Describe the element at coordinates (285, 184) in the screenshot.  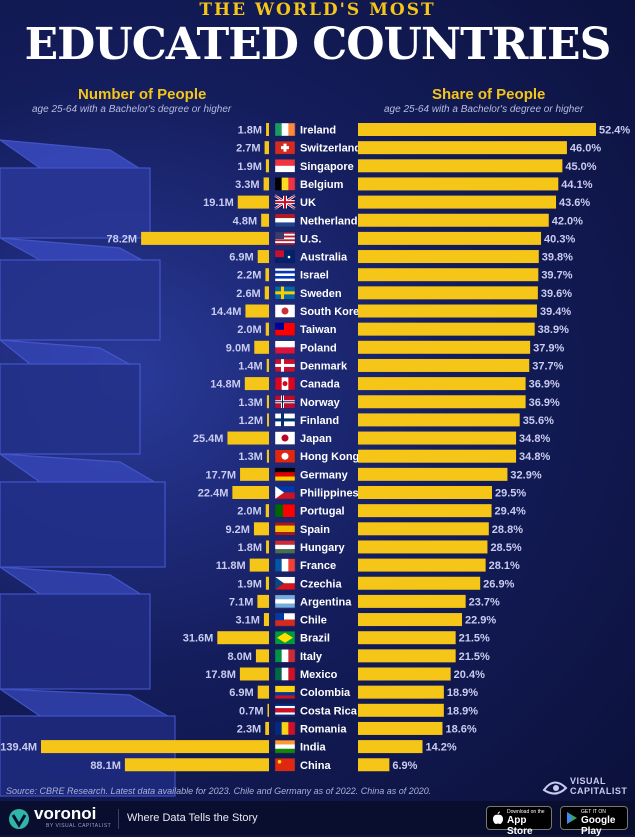
I see `belgium-flag-icon` at that location.